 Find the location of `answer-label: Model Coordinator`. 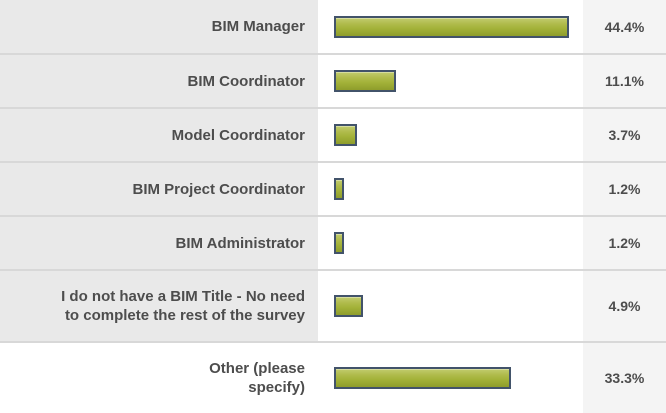

answer-label: Model Coordinator is located at coordinates (159, 135).